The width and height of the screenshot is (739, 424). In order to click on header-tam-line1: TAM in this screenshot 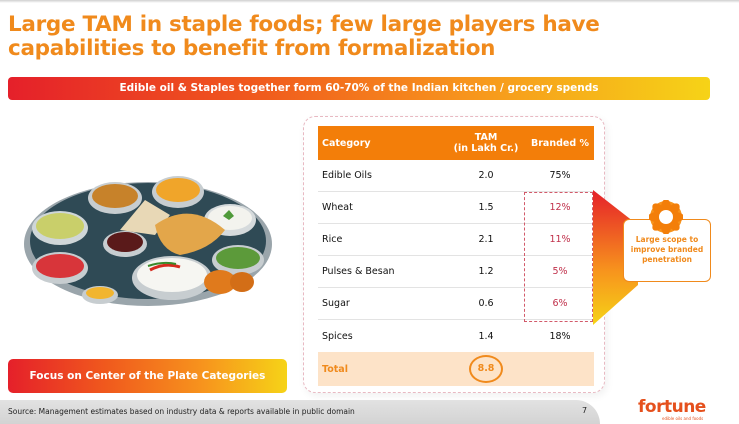, I will do `click(486, 137)`.